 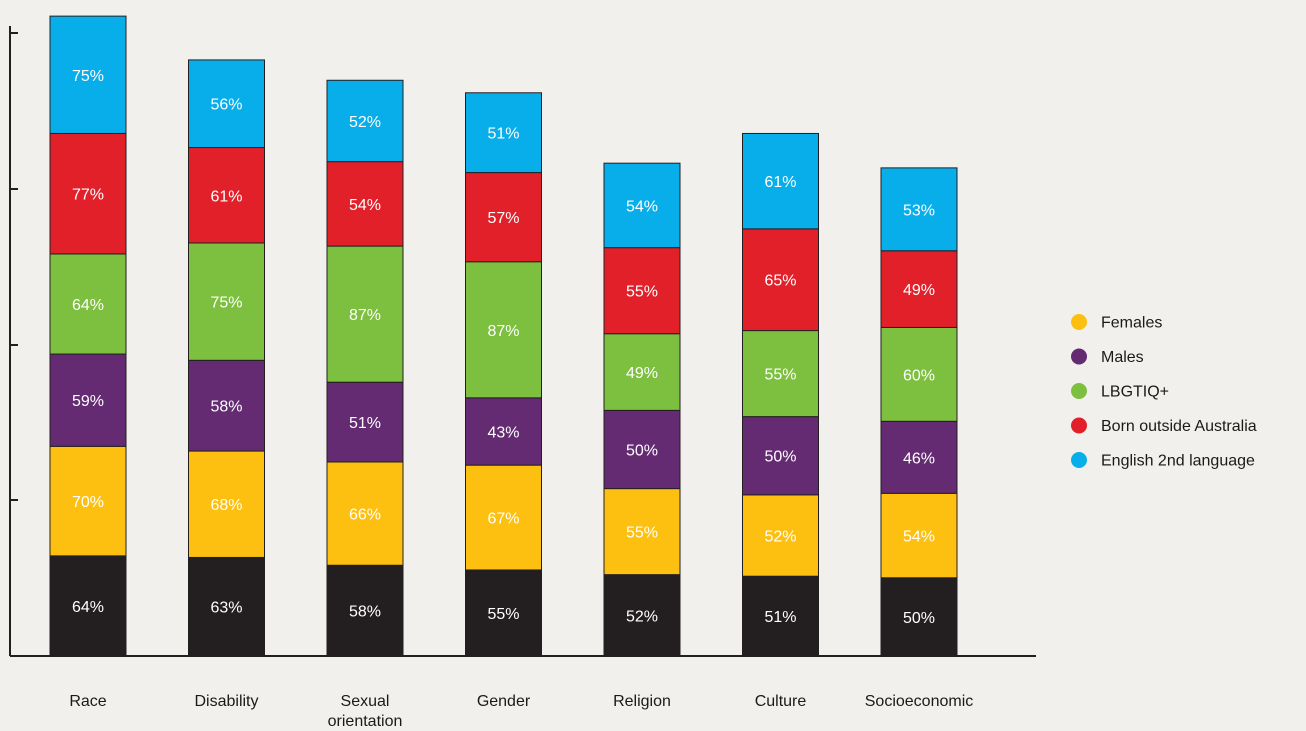 I want to click on data-label: 57%, so click(x=503, y=218).